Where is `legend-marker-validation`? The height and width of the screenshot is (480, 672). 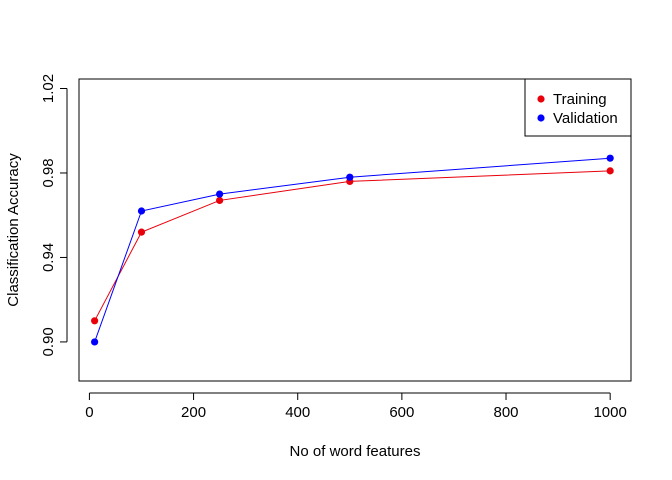 legend-marker-validation is located at coordinates (541, 118).